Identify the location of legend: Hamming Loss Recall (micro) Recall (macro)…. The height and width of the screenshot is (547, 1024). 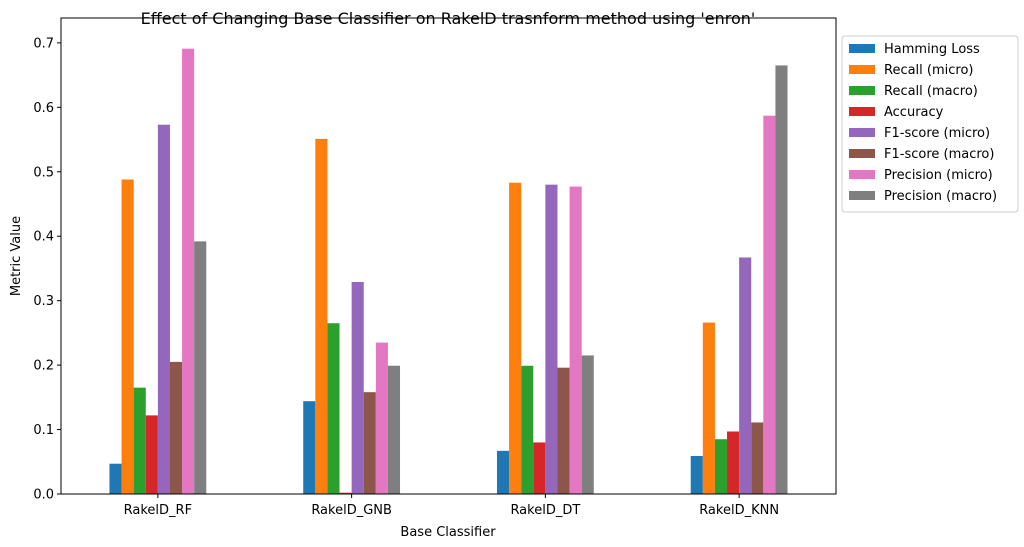
(930, 124).